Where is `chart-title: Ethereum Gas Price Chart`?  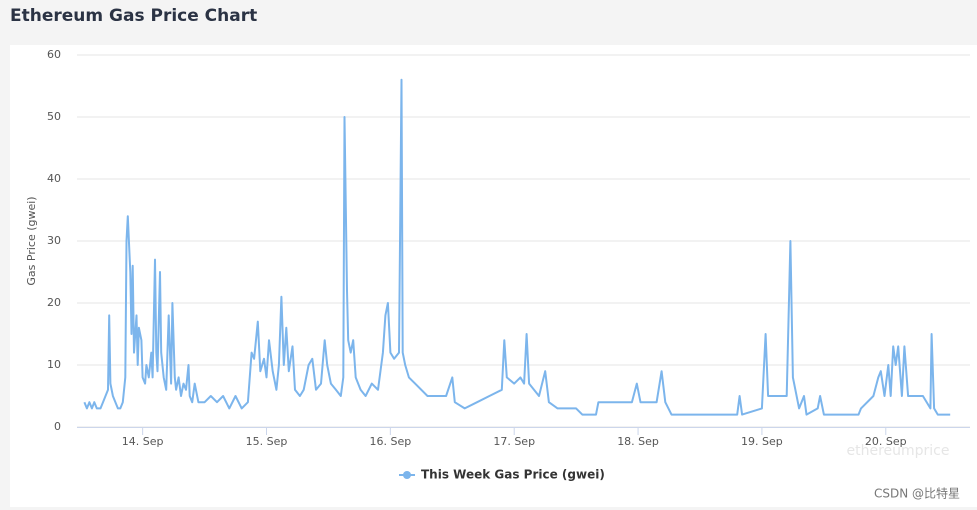
chart-title: Ethereum Gas Price Chart is located at coordinates (133, 16).